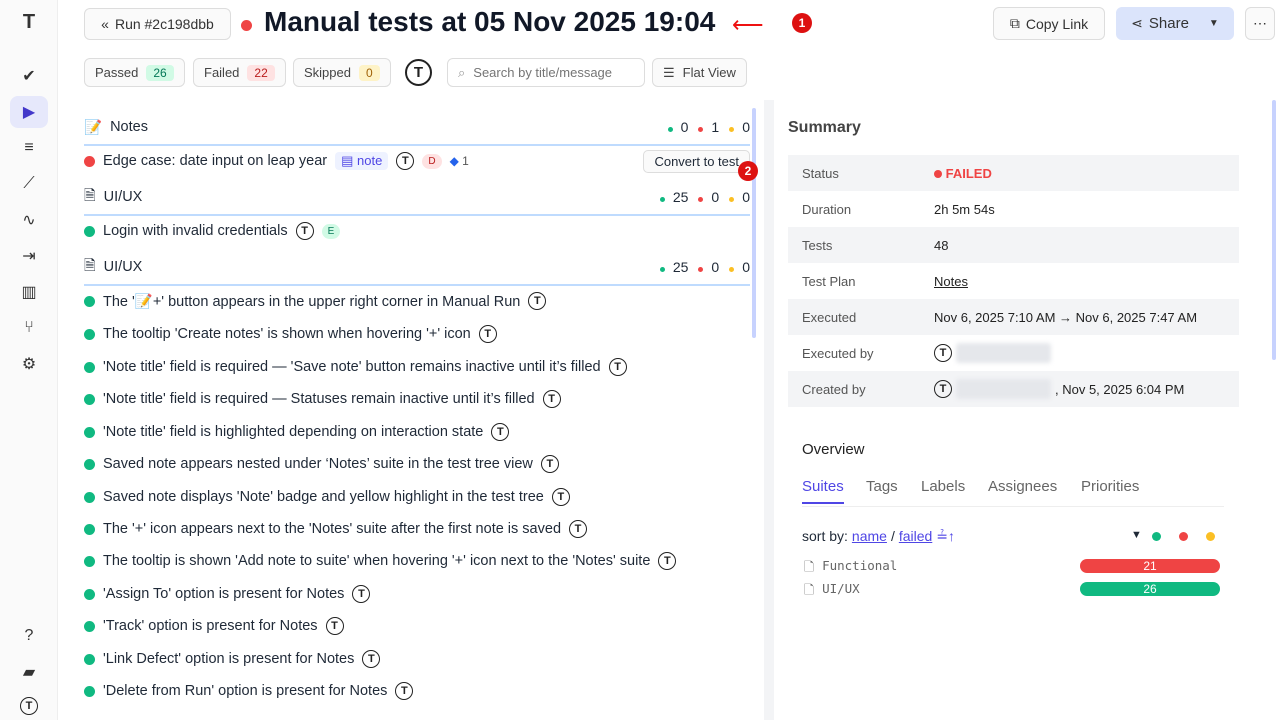  What do you see at coordinates (769, 410) in the screenshot?
I see `resize-handle` at bounding box center [769, 410].